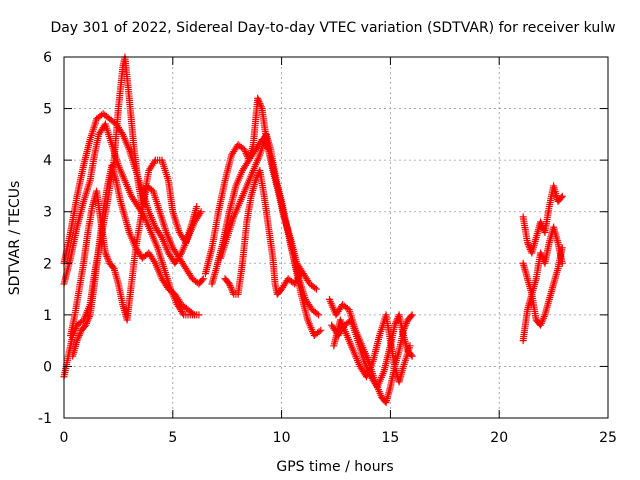  What do you see at coordinates (47, 161) in the screenshot?
I see `y-tick-label: 4` at bounding box center [47, 161].